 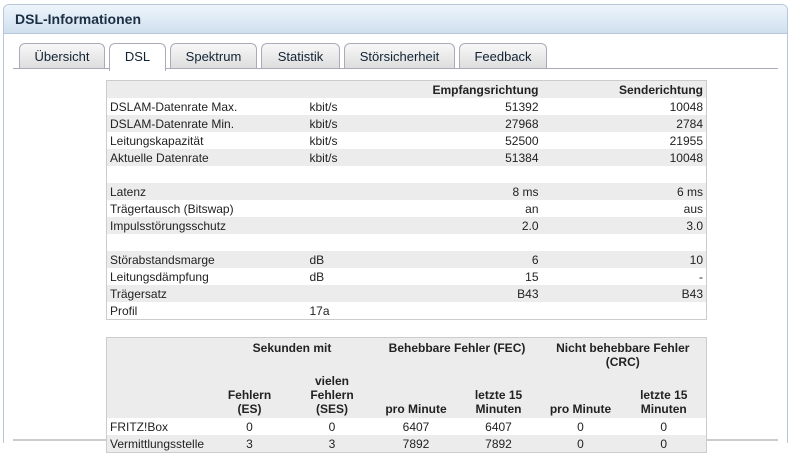 What do you see at coordinates (137, 57) in the screenshot?
I see `tab: DSL` at bounding box center [137, 57].